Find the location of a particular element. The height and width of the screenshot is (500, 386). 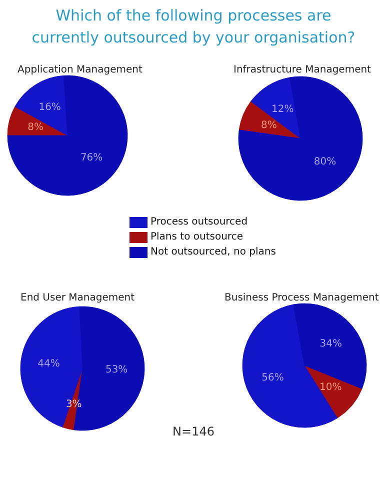

legend-label: Not outsourced, no plans is located at coordinates (213, 252).